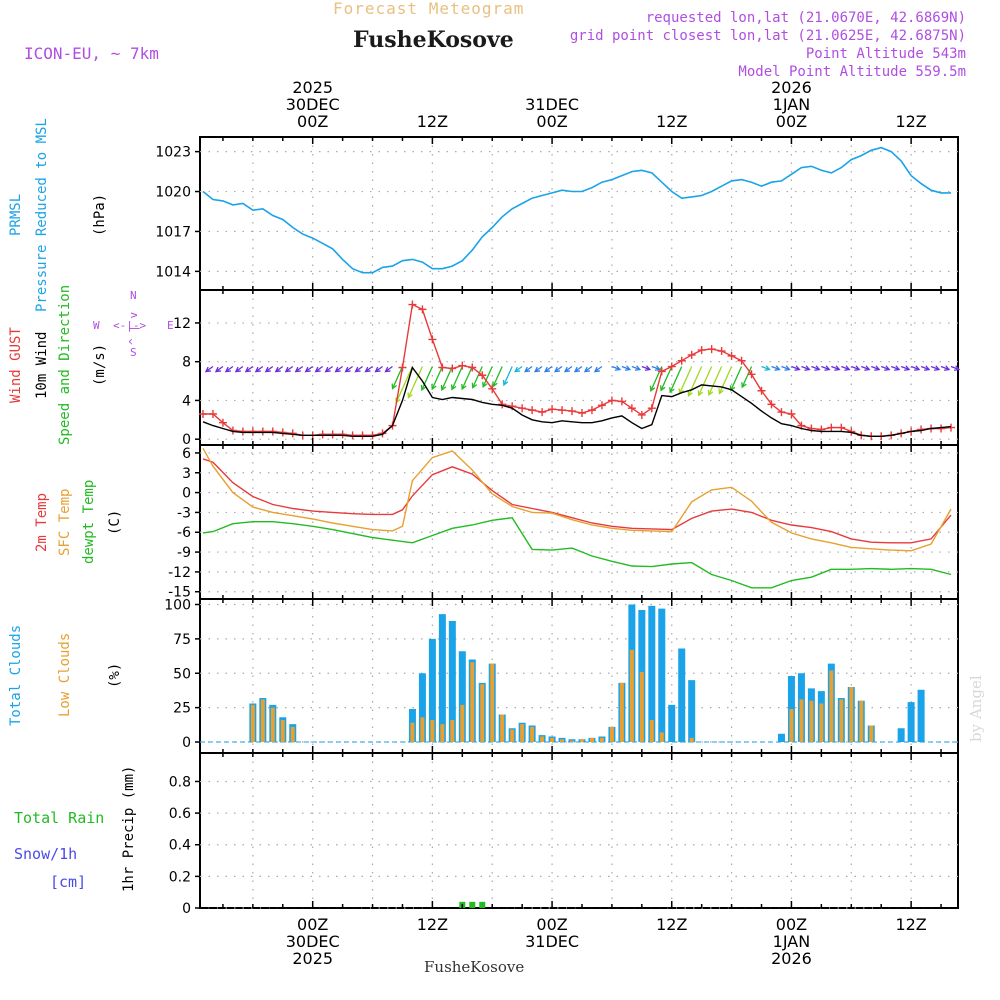  I want to click on compass-horizontal: <-|->, so click(130, 325).